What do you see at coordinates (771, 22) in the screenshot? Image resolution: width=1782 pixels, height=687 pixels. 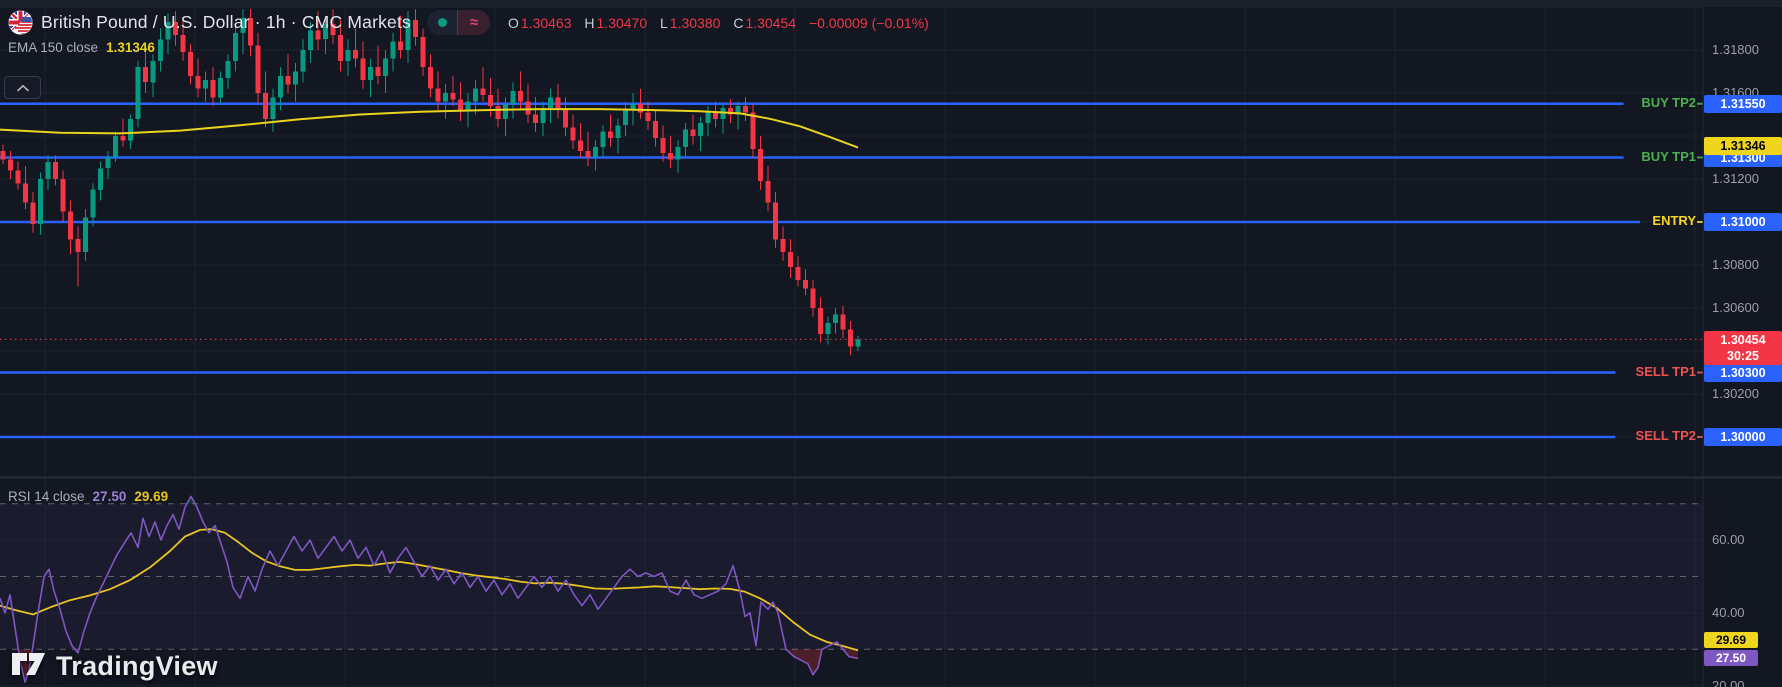 I see `close-value: 1.30454` at bounding box center [771, 22].